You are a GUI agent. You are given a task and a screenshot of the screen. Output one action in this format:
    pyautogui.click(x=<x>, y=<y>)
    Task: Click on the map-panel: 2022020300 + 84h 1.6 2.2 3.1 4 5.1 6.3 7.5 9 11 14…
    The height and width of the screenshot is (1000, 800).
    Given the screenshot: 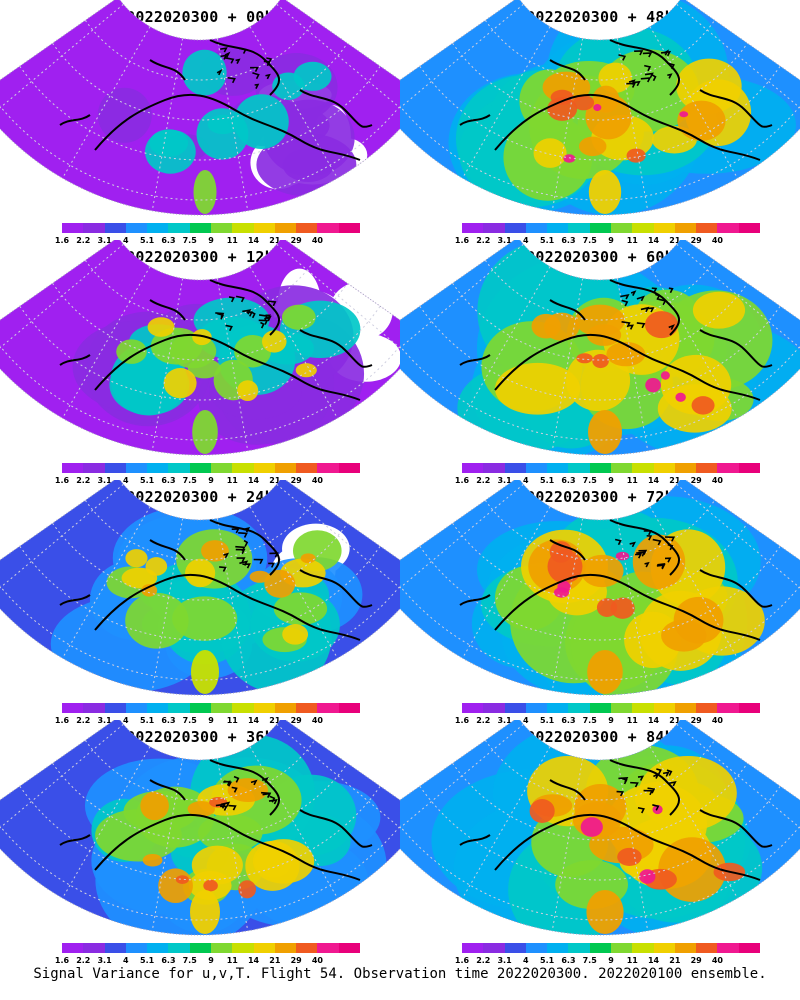 What is the action you would take?
    pyautogui.click(x=600, y=842)
    